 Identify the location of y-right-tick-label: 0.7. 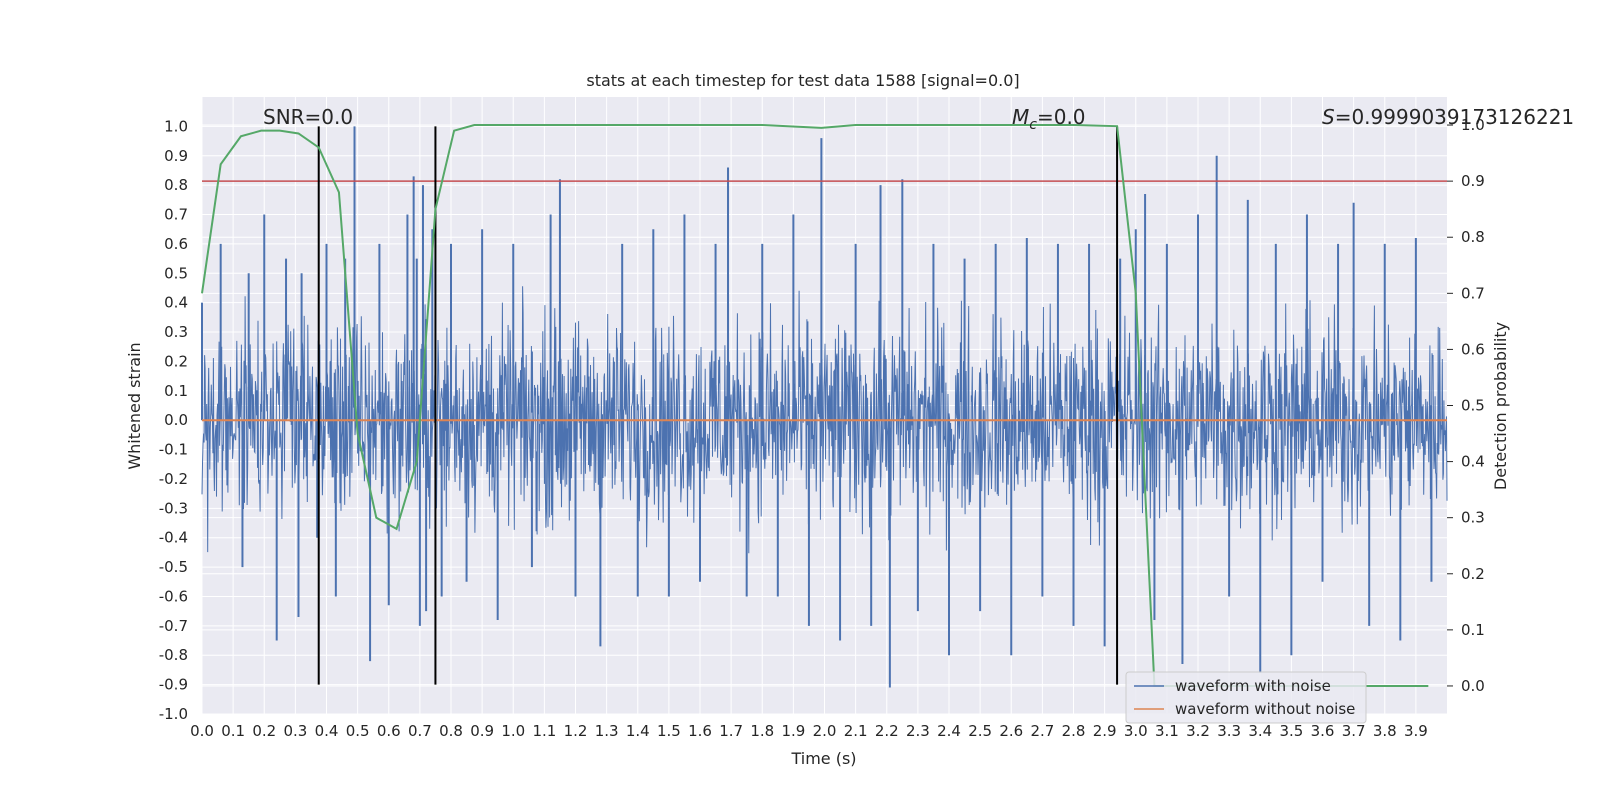
(1473, 293).